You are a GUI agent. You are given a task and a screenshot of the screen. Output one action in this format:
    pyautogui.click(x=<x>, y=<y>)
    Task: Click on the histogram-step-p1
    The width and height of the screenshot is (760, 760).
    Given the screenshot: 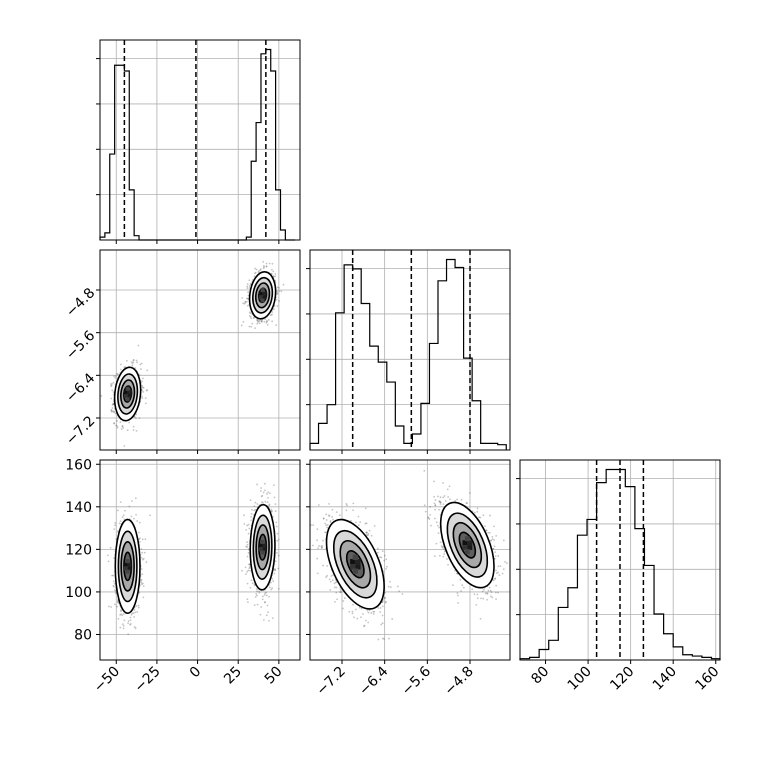 What is the action you would take?
    pyautogui.click(x=408, y=354)
    